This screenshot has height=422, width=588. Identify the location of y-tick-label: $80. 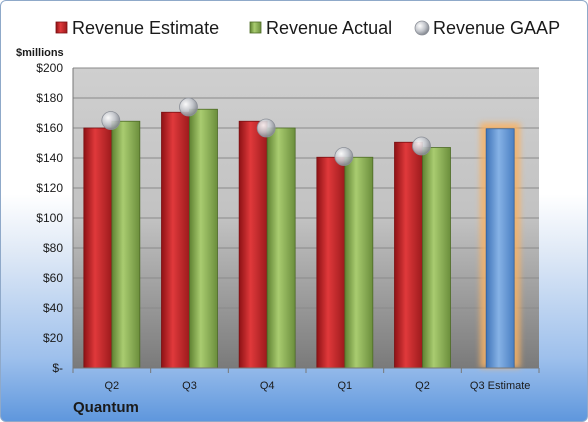
(53, 248).